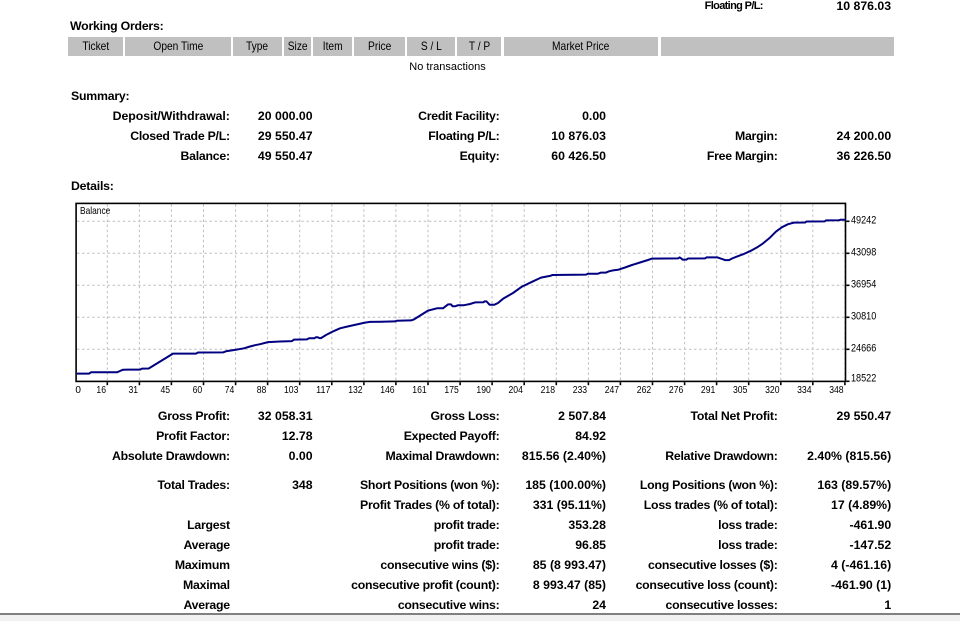  Describe the element at coordinates (101, 390) in the screenshot. I see `svg-text: 16` at that location.